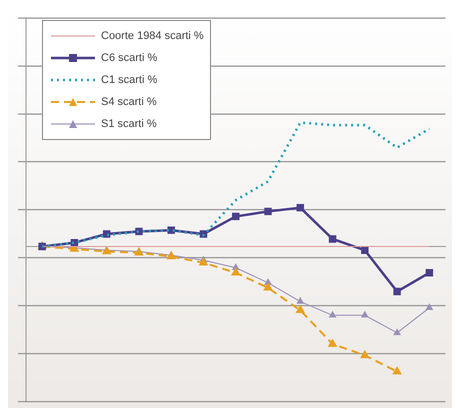  Describe the element at coordinates (129, 80) in the screenshot. I see `legend-label: C1 scarti %` at that location.